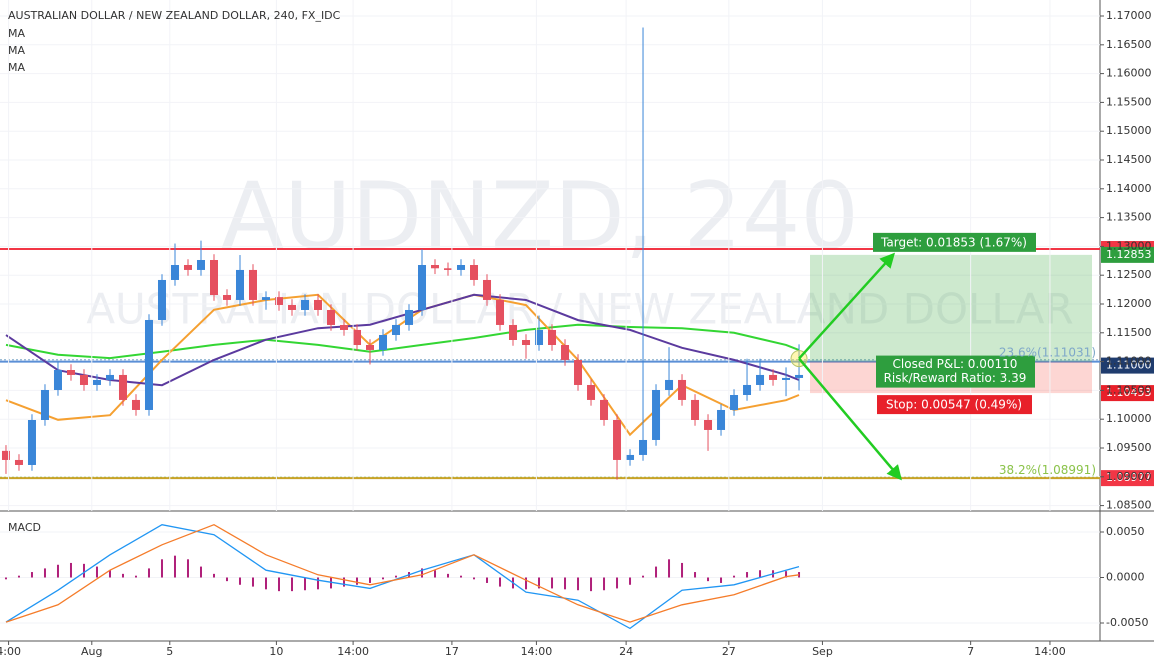 Image resolution: width=1154 pixels, height=661 pixels. What do you see at coordinates (452, 651) in the screenshot?
I see `x-tick-label: 17` at bounding box center [452, 651].